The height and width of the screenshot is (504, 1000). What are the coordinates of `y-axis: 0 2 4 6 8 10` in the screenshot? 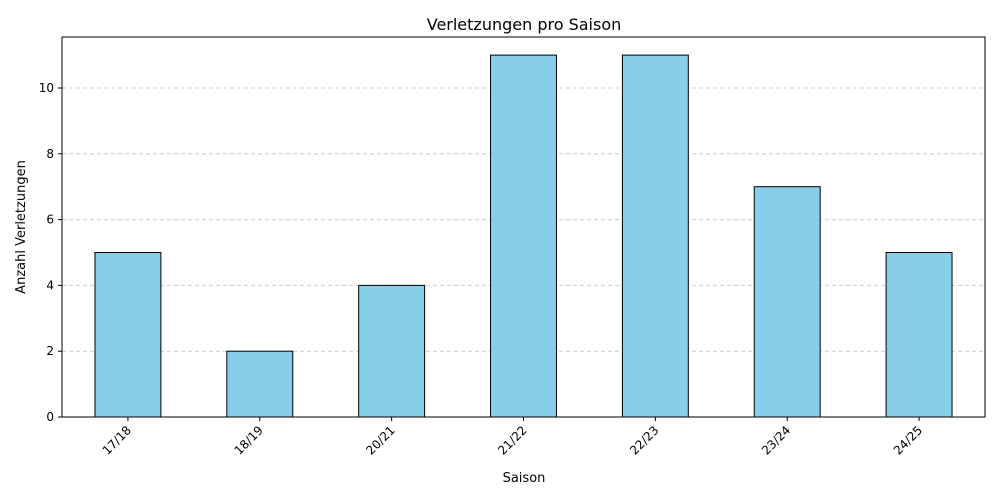 It's located at (50, 252).